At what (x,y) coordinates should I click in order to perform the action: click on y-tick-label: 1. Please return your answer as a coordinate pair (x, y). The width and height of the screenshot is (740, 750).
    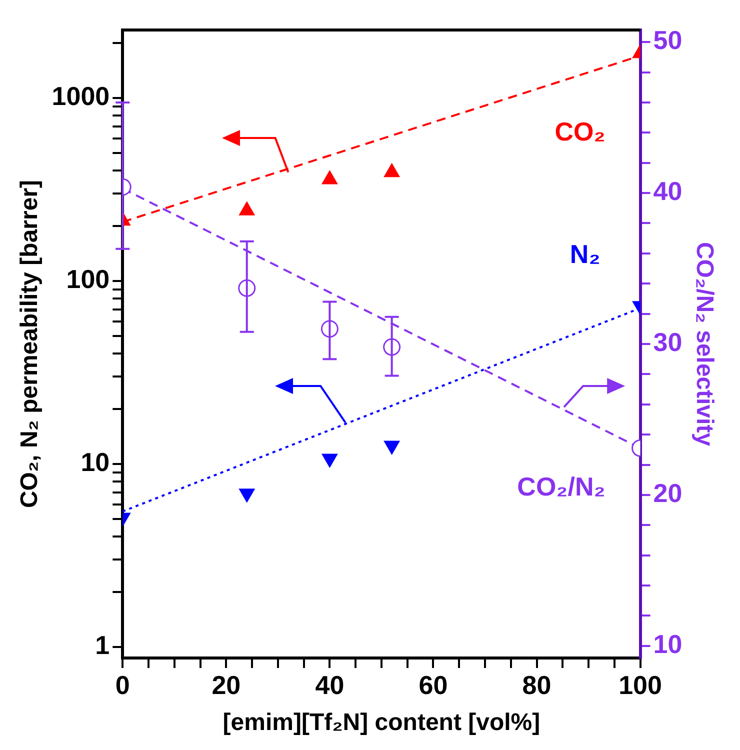
    Looking at the image, I should click on (102, 645).